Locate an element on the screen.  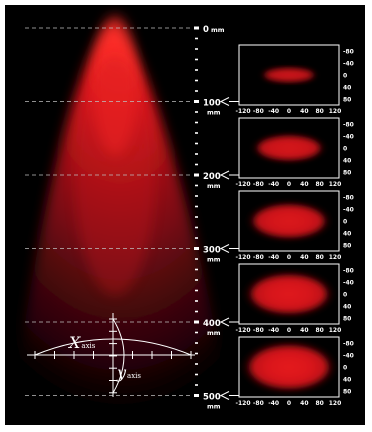
distance-label: 0 is located at coordinates (206, 30).